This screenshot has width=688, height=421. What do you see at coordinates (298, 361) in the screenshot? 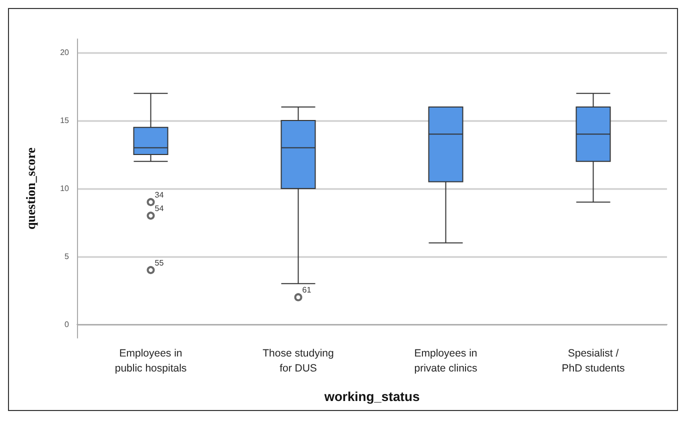
I see `x-tick-label: Those studying for DUS` at bounding box center [298, 361].